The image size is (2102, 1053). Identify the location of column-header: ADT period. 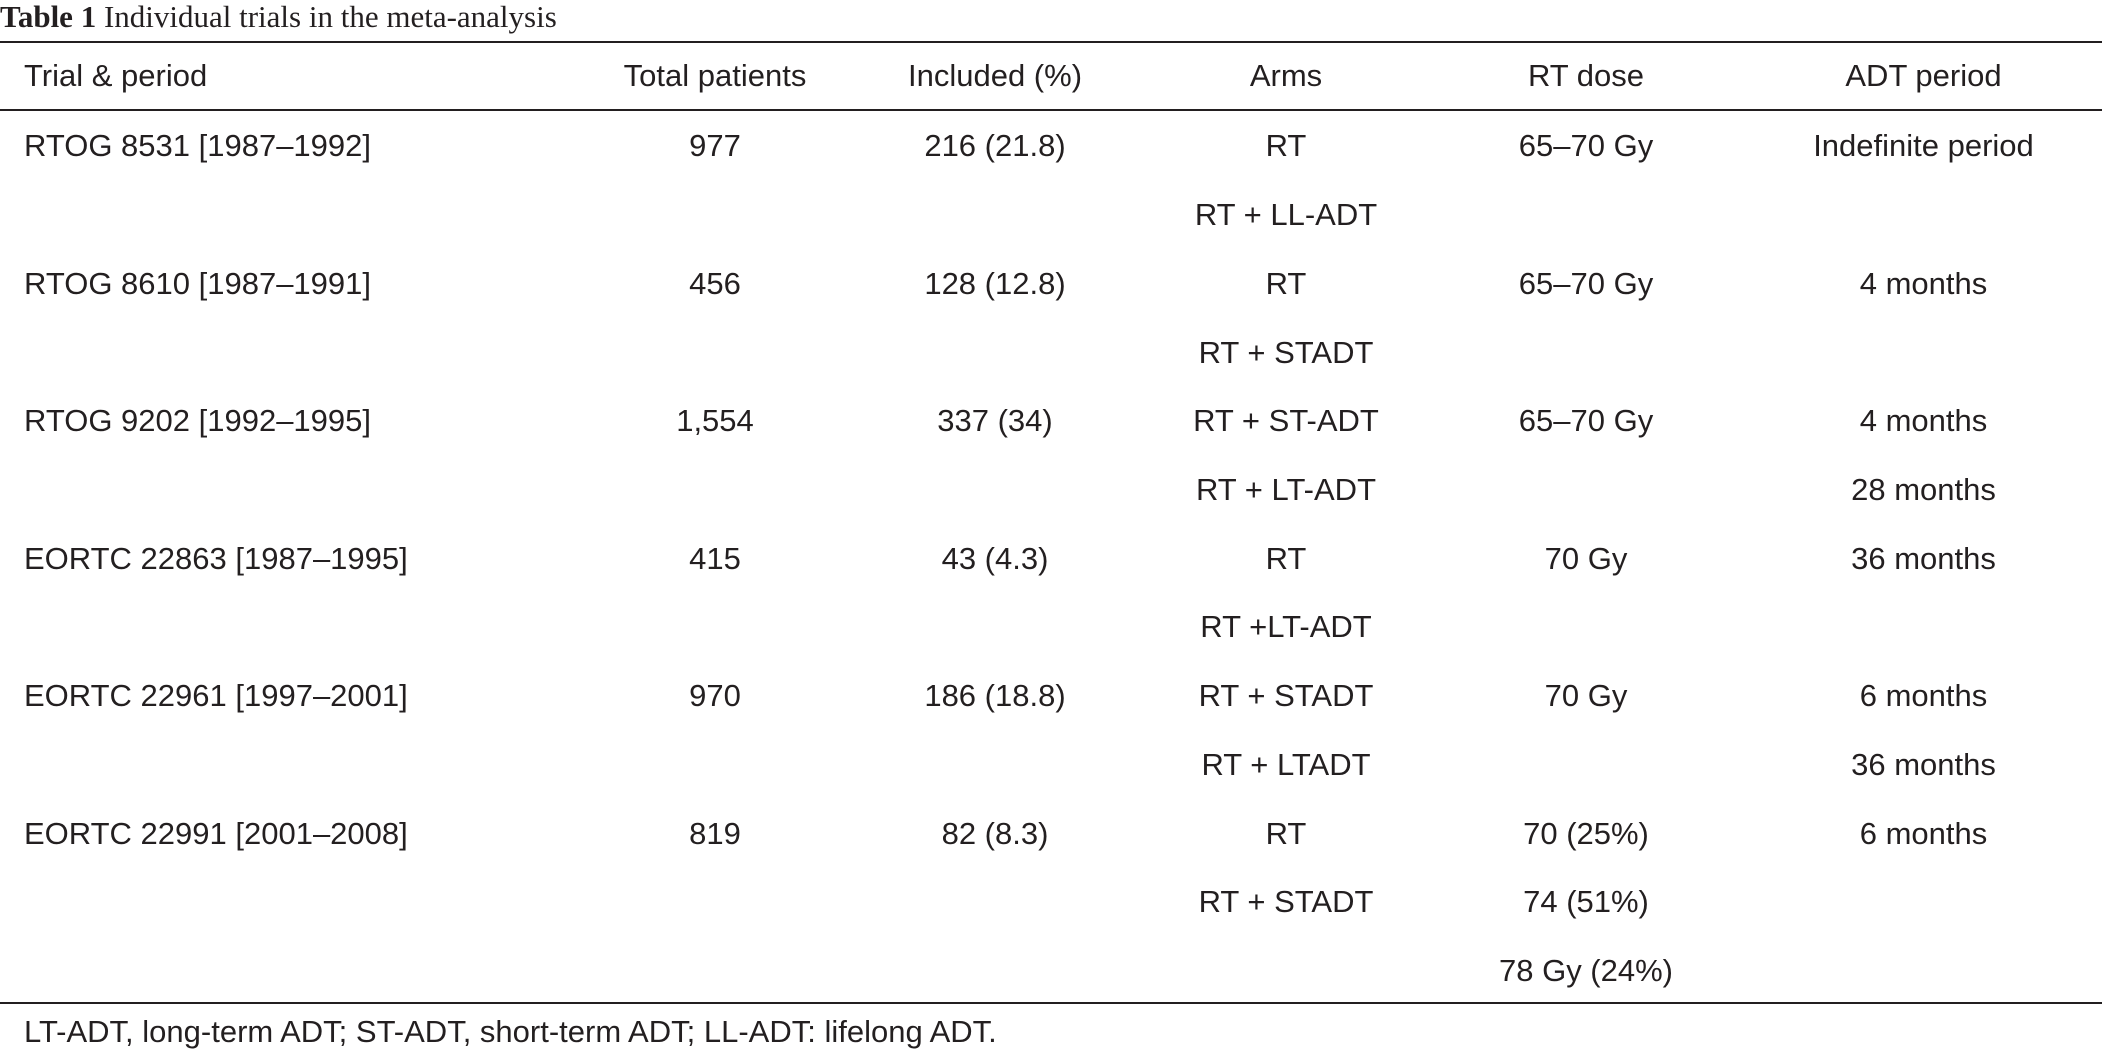
(1923, 77).